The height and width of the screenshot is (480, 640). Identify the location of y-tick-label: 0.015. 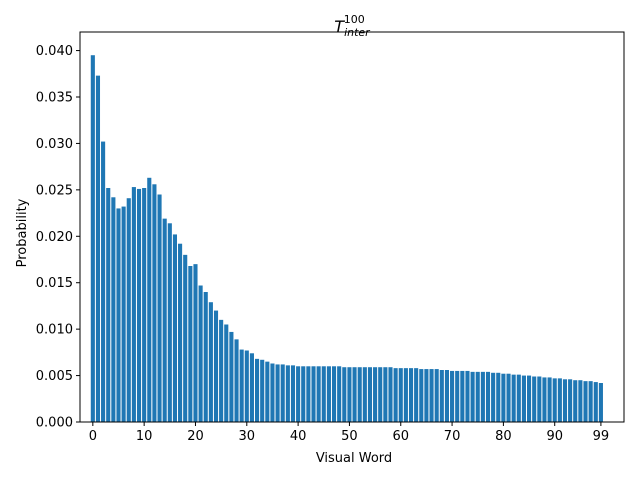
(54, 283).